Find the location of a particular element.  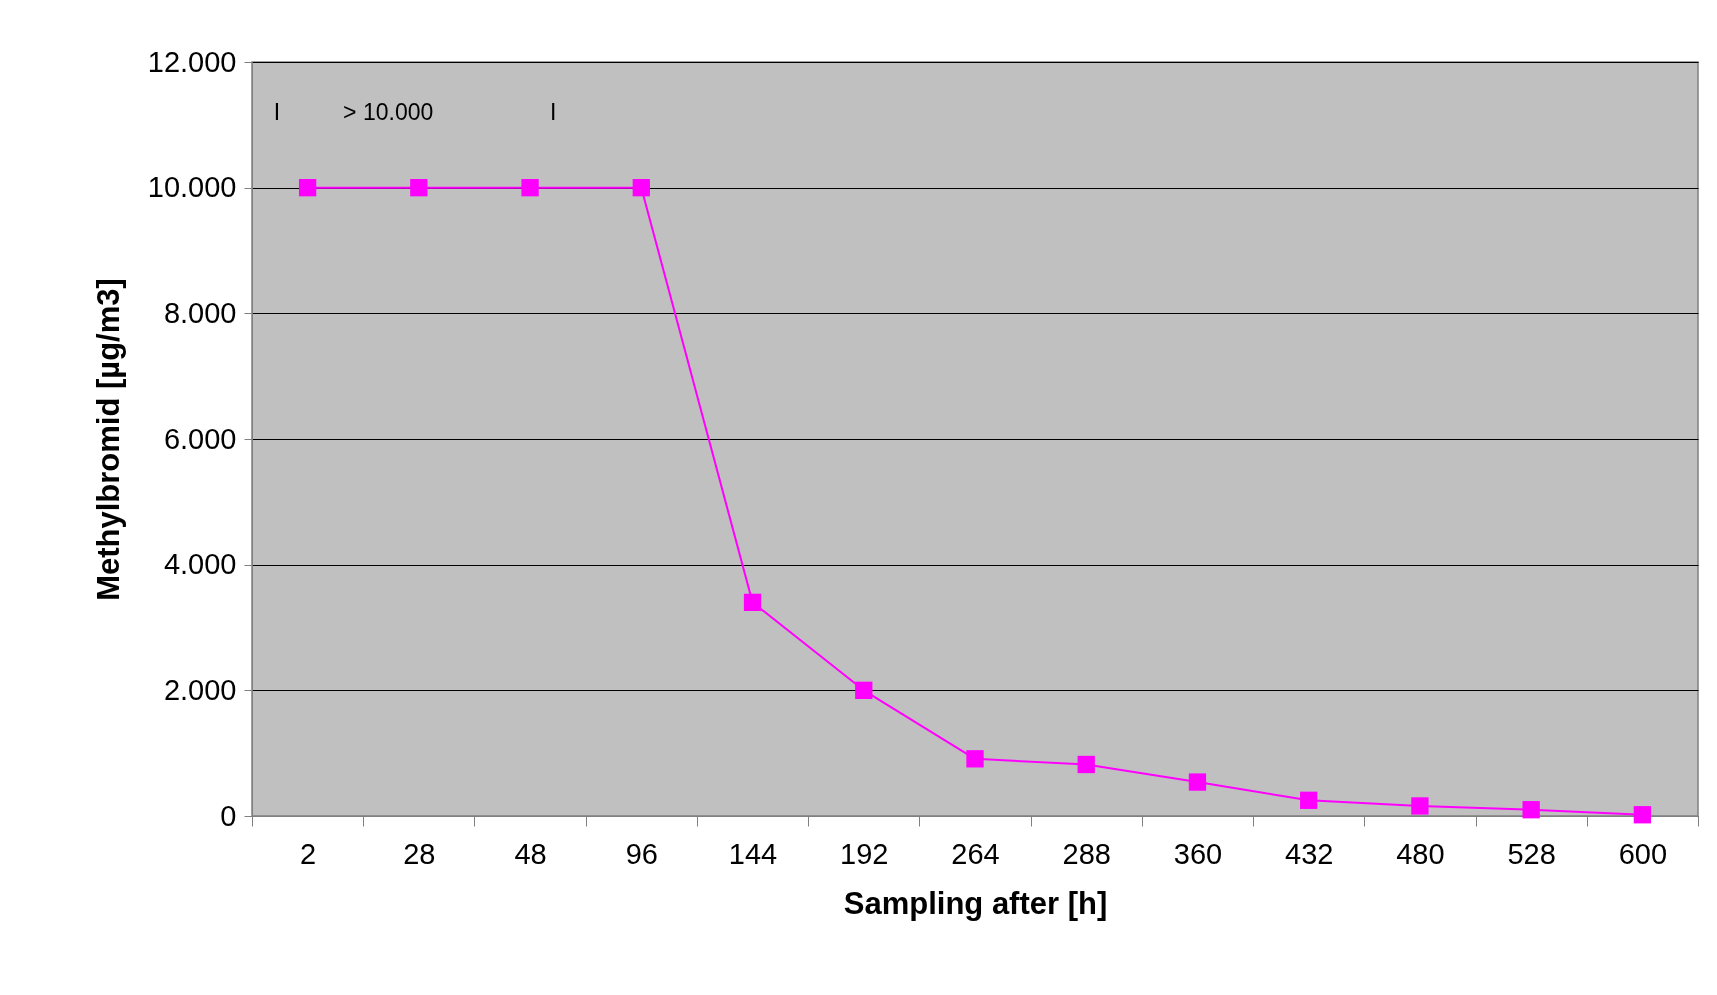

x-tick-label: 48 is located at coordinates (530, 853).